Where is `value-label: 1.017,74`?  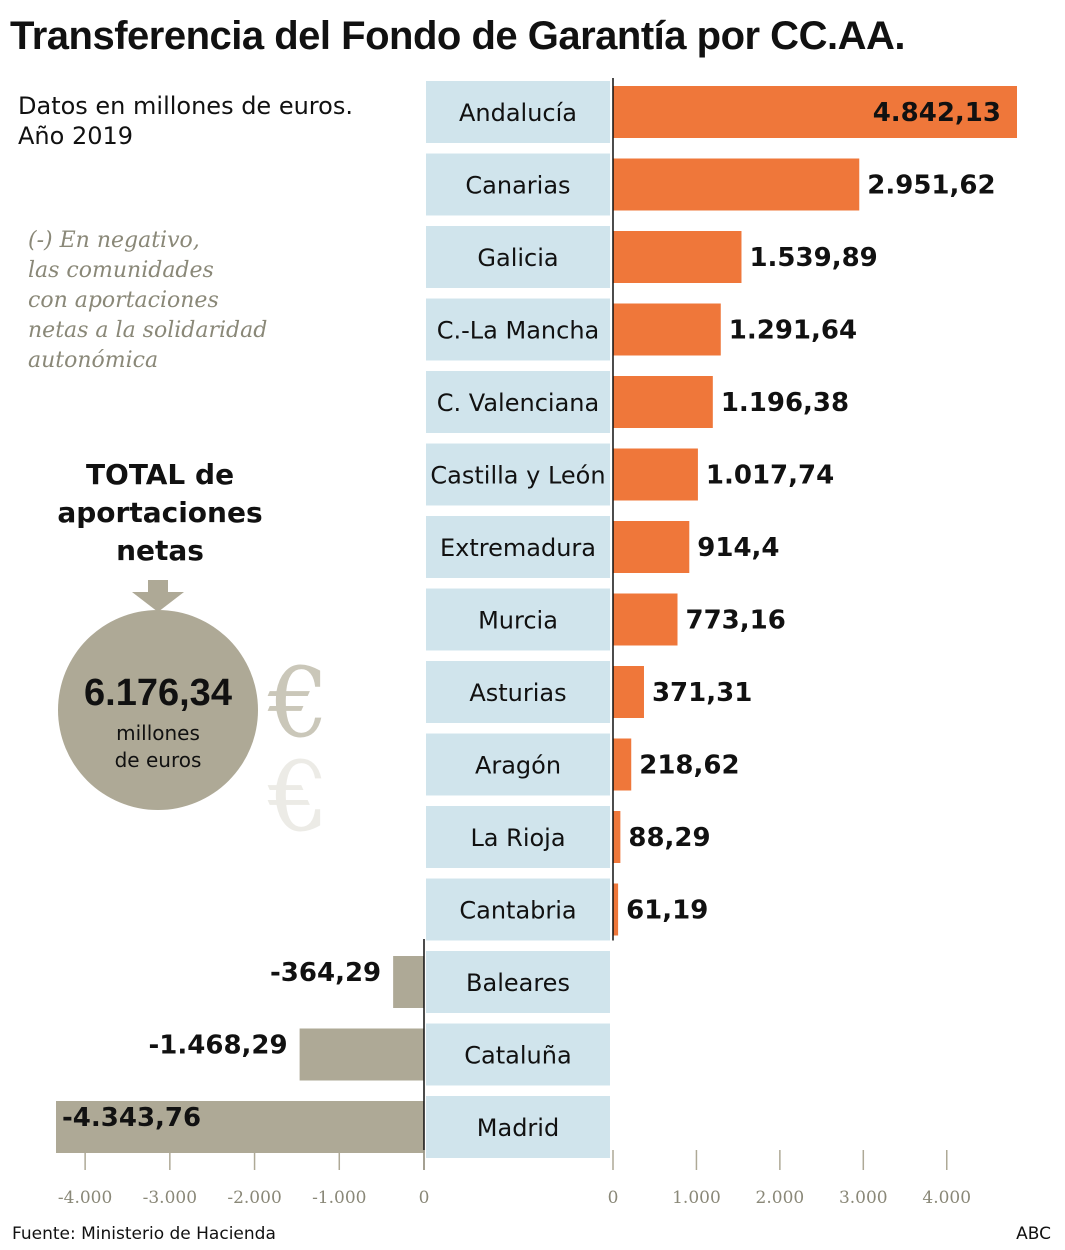 value-label: 1.017,74 is located at coordinates (770, 476).